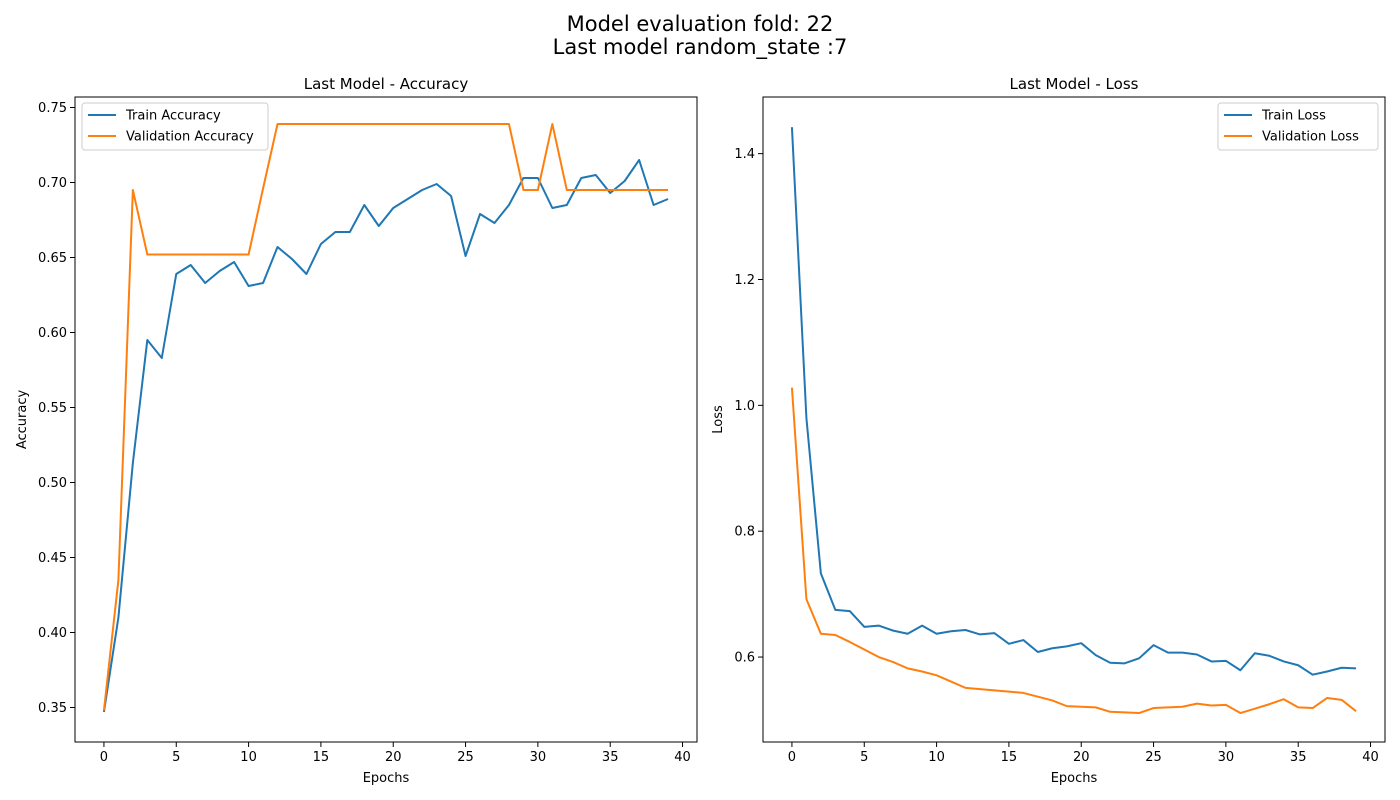 The height and width of the screenshot is (800, 1400). What do you see at coordinates (1298, 757) in the screenshot?
I see `loss-x-tick-label: 35` at bounding box center [1298, 757].